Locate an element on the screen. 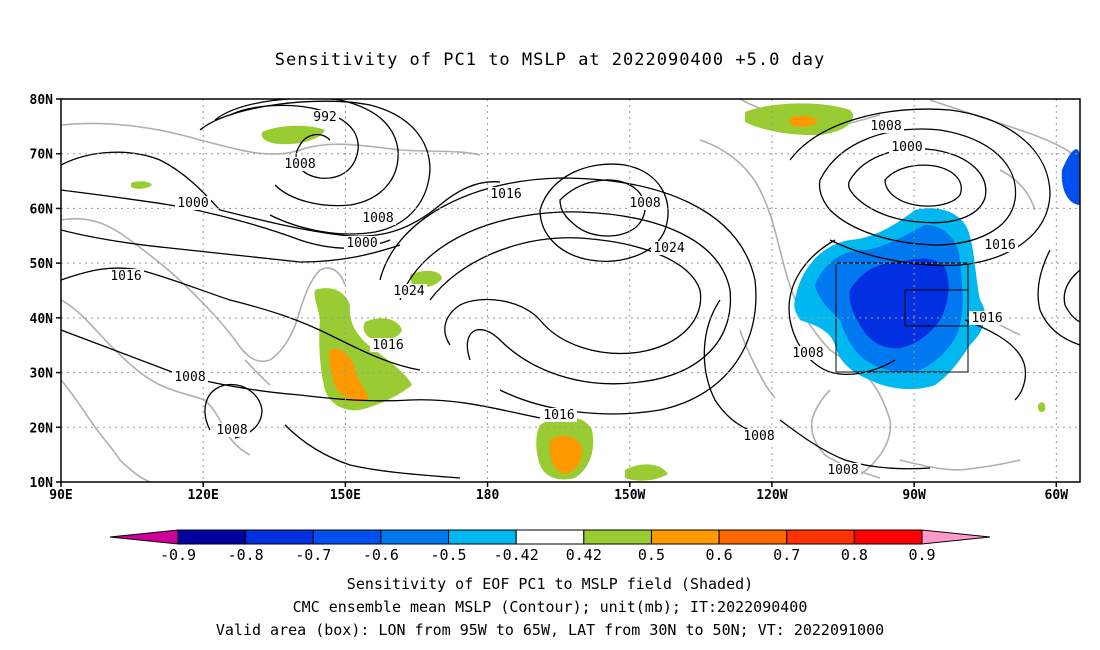  blue-patch-atlantic is located at coordinates (1070, 177).